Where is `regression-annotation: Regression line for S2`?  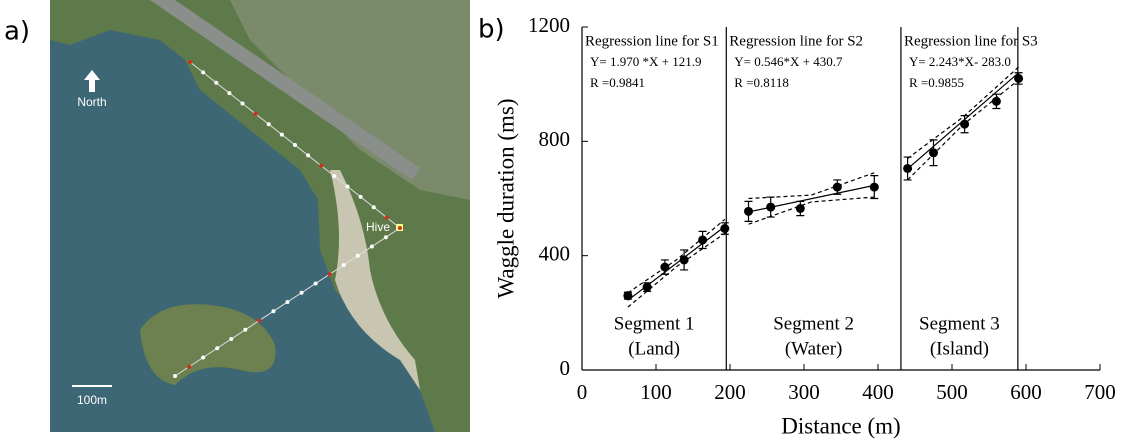 regression-annotation: Regression line for S2 is located at coordinates (796, 41).